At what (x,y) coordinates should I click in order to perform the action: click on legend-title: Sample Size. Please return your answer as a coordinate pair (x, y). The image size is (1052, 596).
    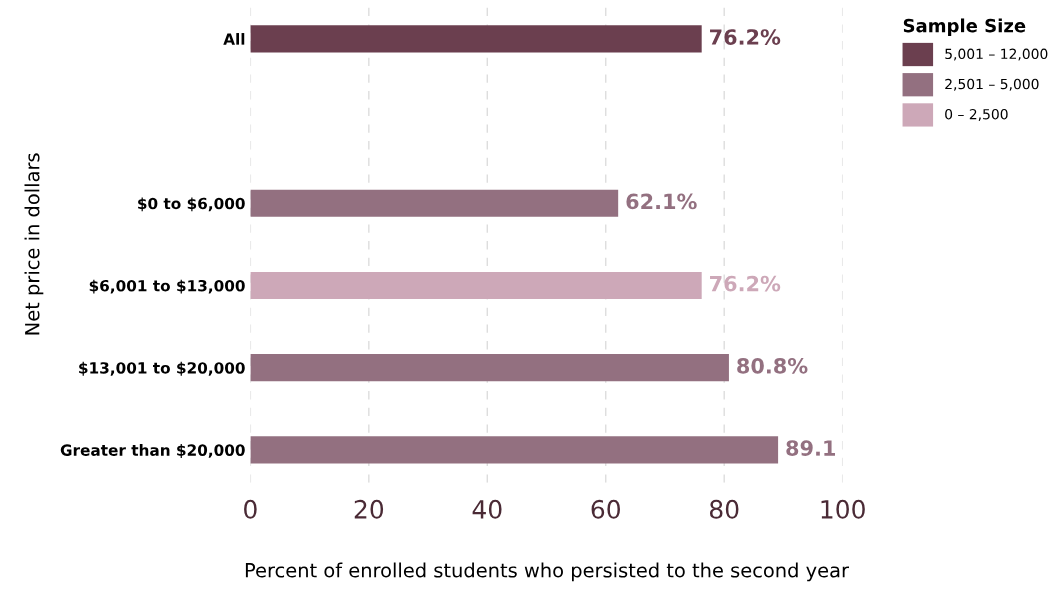
    Looking at the image, I should click on (964, 27).